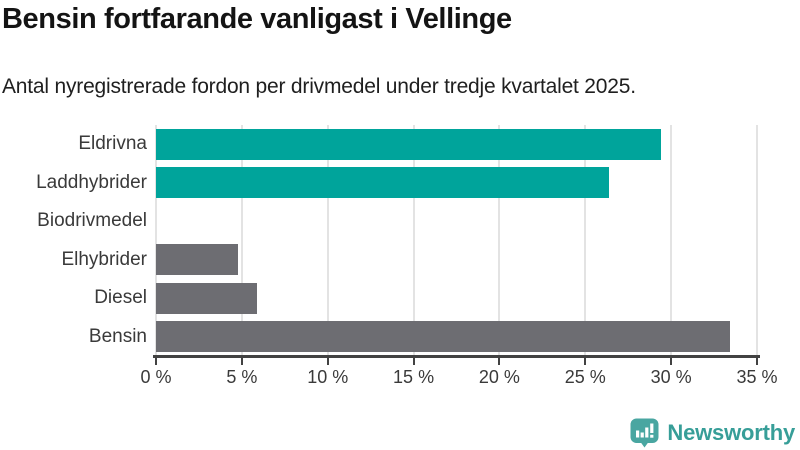 Image resolution: width=800 pixels, height=450 pixels. What do you see at coordinates (409, 260) in the screenshot?
I see `bar-row: Elhybrider` at bounding box center [409, 260].